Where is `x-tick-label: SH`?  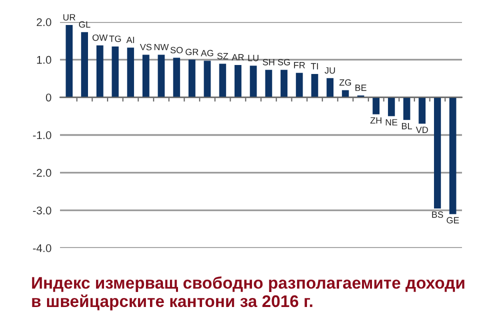 x-tick-label: SH is located at coordinates (268, 62).